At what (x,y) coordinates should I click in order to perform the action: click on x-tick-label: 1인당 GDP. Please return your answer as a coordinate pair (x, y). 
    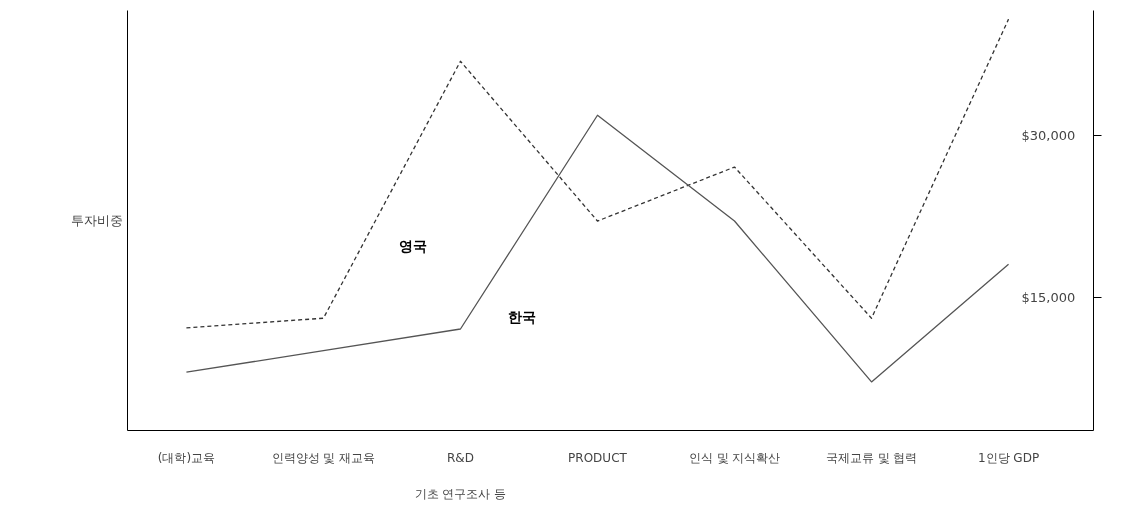
    Looking at the image, I should click on (1008, 457).